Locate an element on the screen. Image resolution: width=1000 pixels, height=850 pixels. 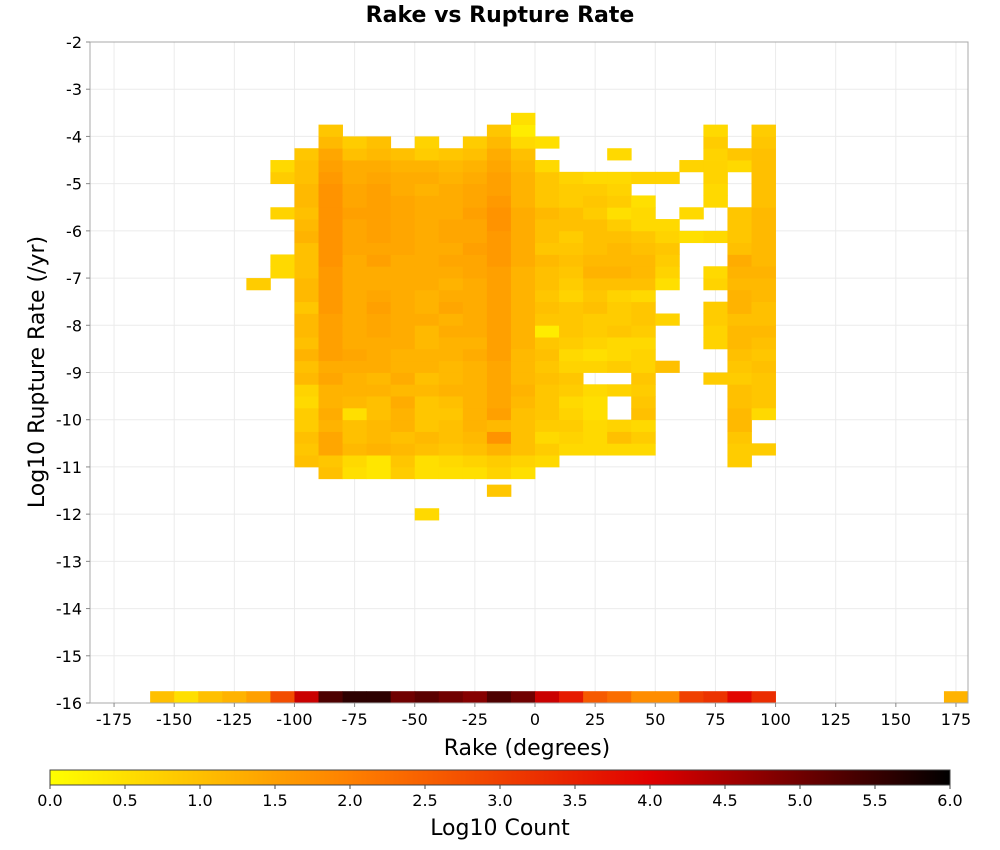
y-tick-label: -14 is located at coordinates (69, 609).